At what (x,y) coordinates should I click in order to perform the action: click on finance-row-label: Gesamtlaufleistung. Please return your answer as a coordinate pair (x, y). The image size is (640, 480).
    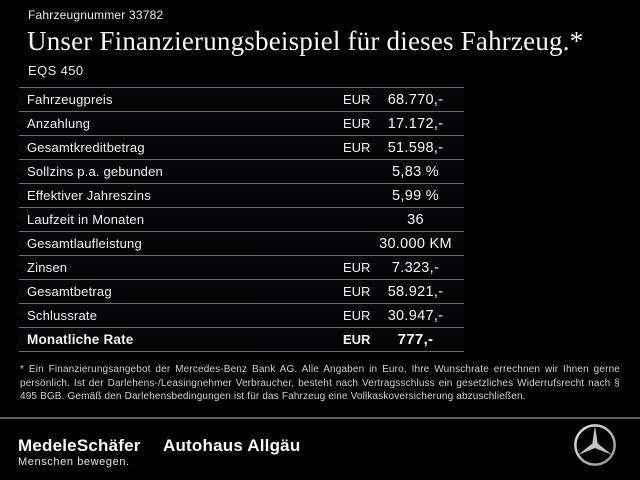
    Looking at the image, I should click on (84, 243).